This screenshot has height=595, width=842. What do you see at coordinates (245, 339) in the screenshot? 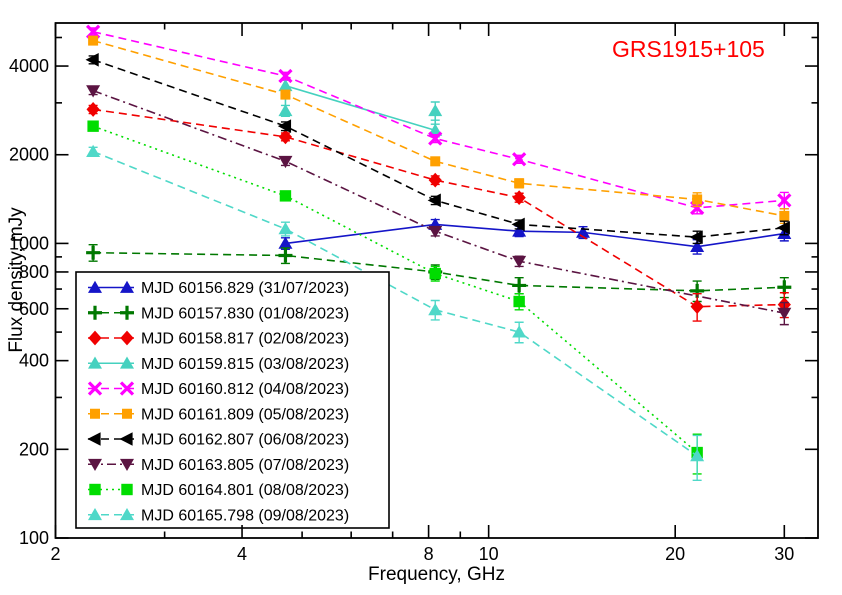
I see `legend-label: MJD 60158.817 (02/08/2023)` at bounding box center [245, 339].